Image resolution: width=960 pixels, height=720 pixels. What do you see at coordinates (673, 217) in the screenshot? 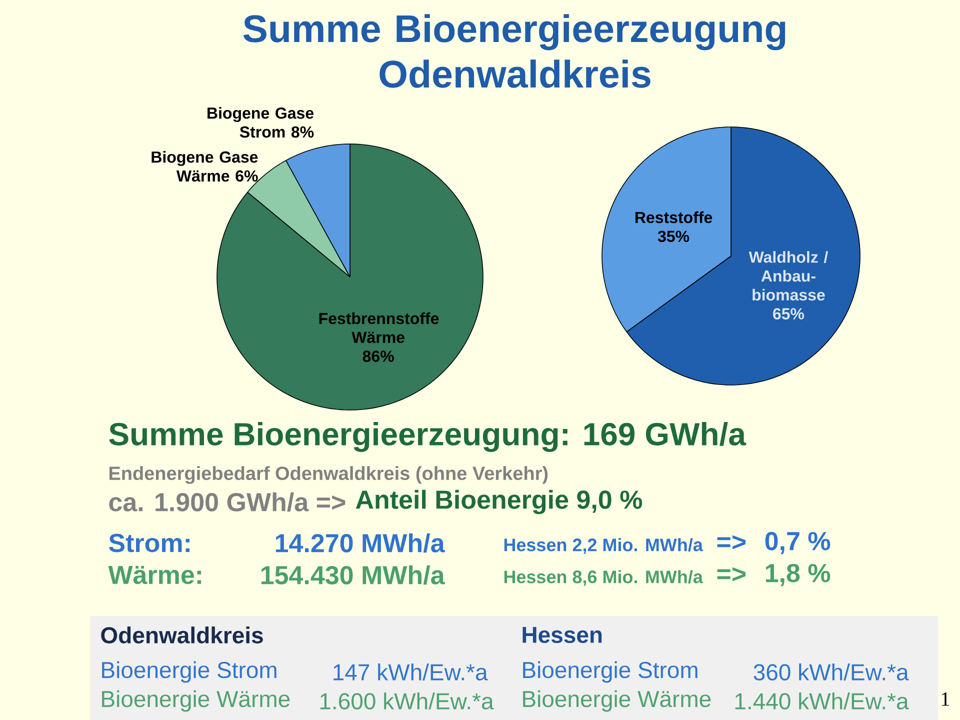
I see `slice-label: Reststoffe` at bounding box center [673, 217].